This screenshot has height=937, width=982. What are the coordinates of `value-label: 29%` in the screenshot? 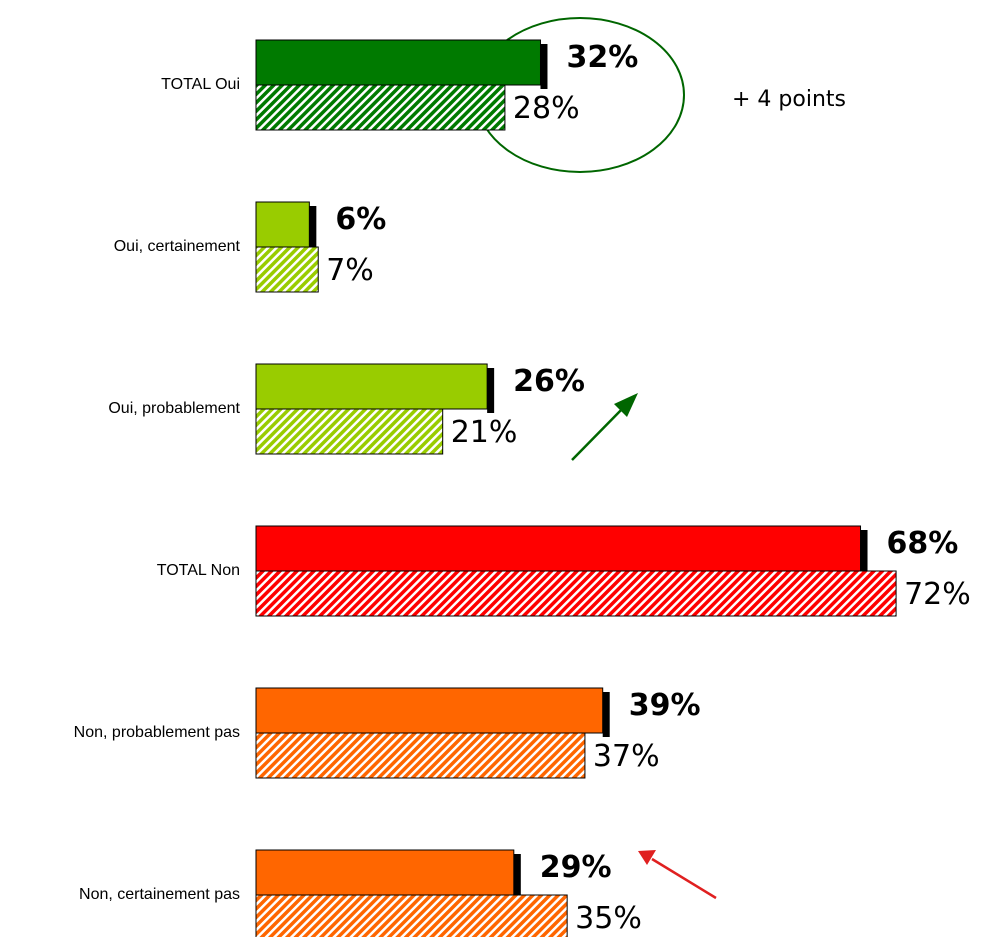 It's located at (576, 867).